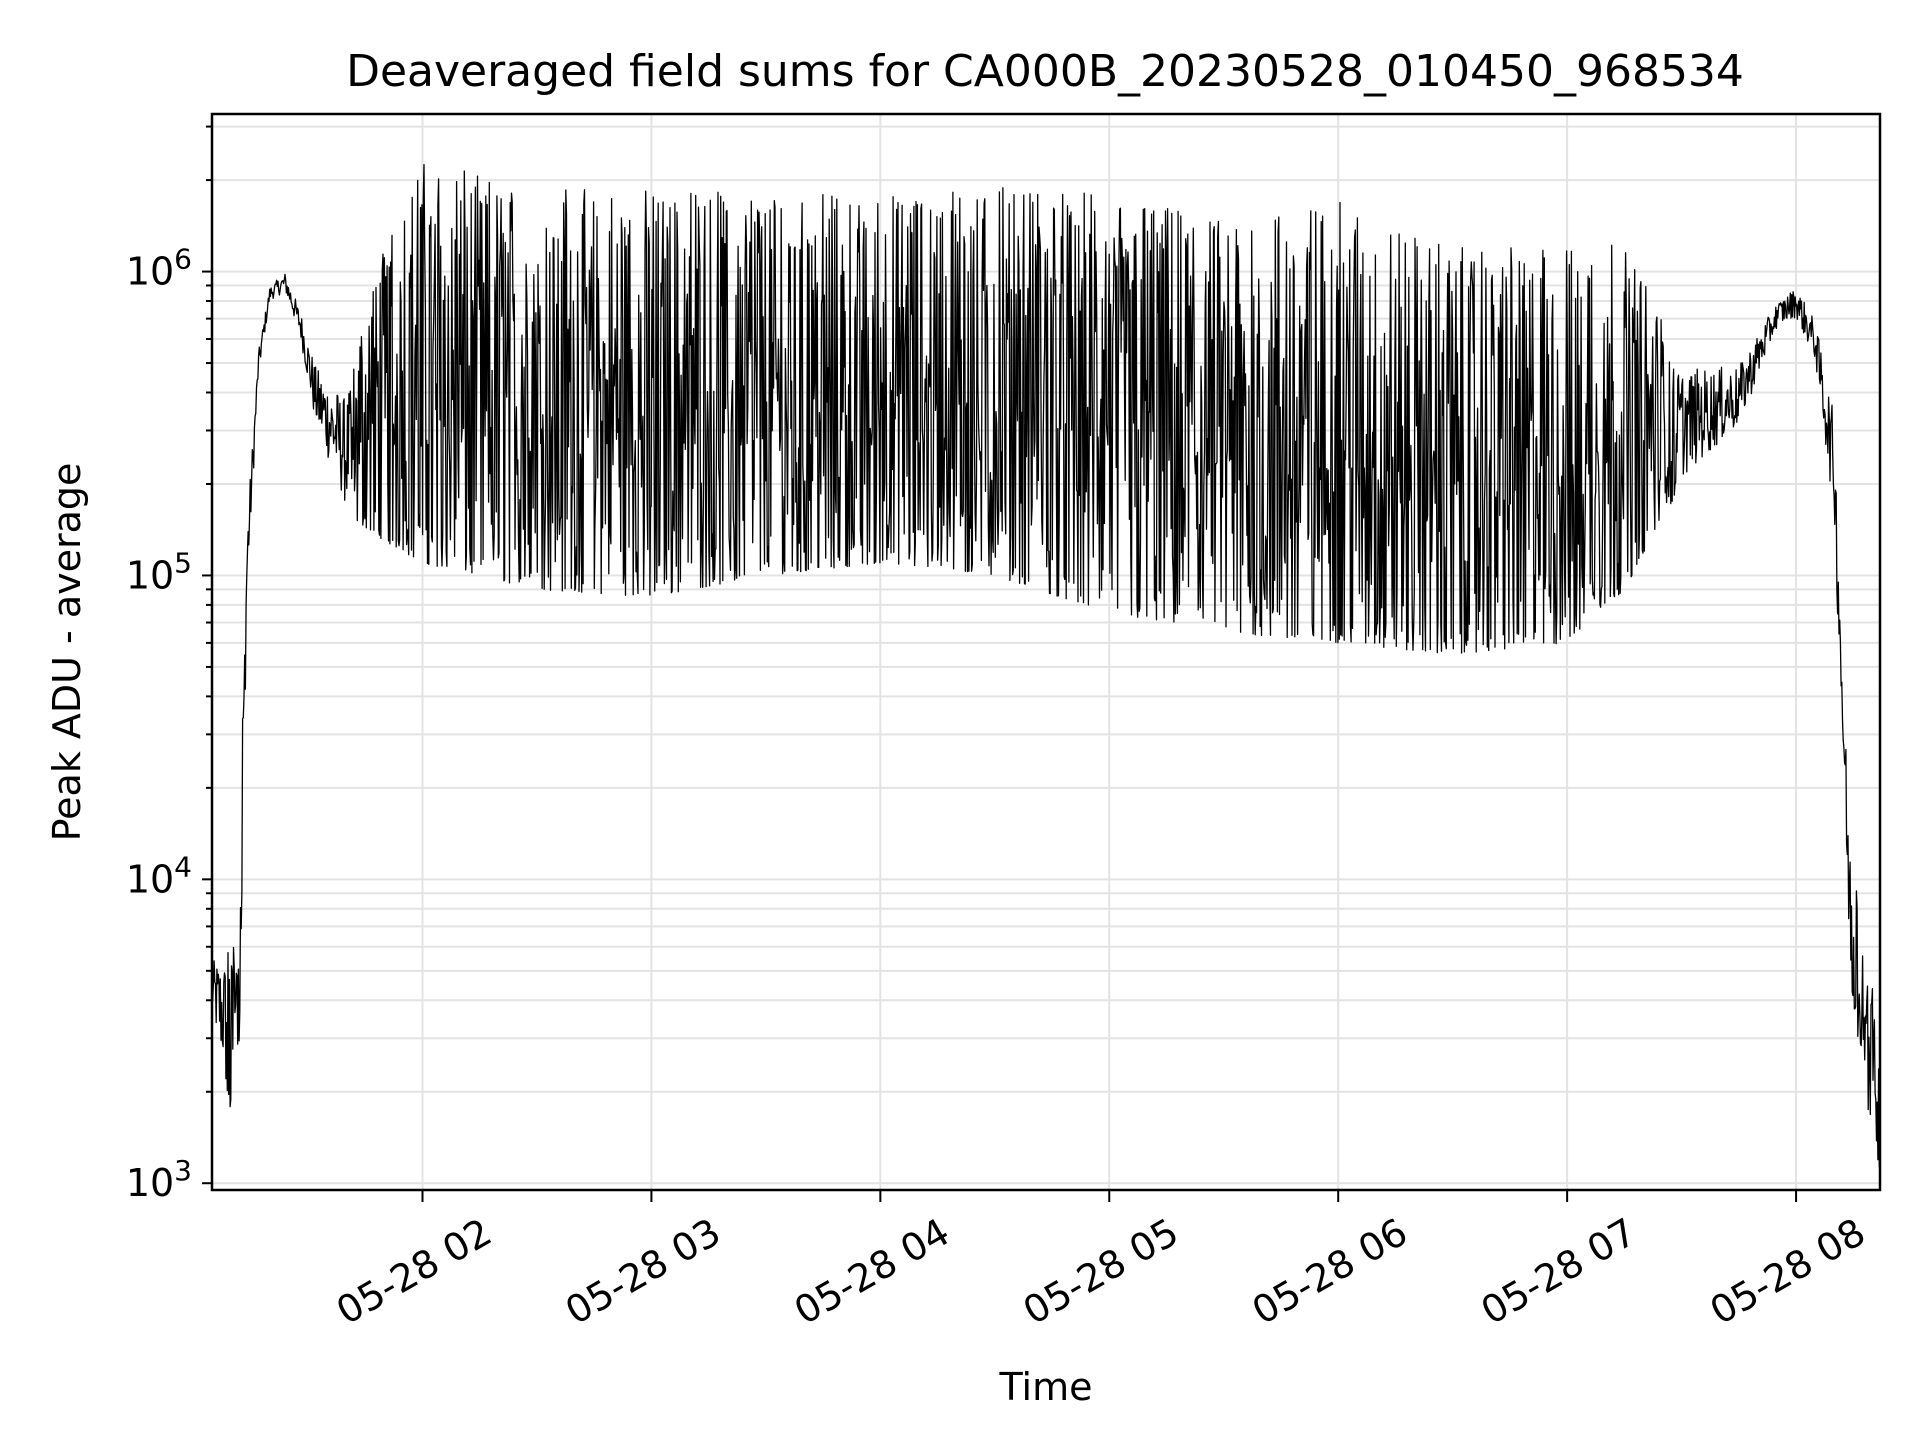 The width and height of the screenshot is (1920, 1440). Describe the element at coordinates (414, 1272) in the screenshot. I see `x-tick-label: 05-28 02` at that location.